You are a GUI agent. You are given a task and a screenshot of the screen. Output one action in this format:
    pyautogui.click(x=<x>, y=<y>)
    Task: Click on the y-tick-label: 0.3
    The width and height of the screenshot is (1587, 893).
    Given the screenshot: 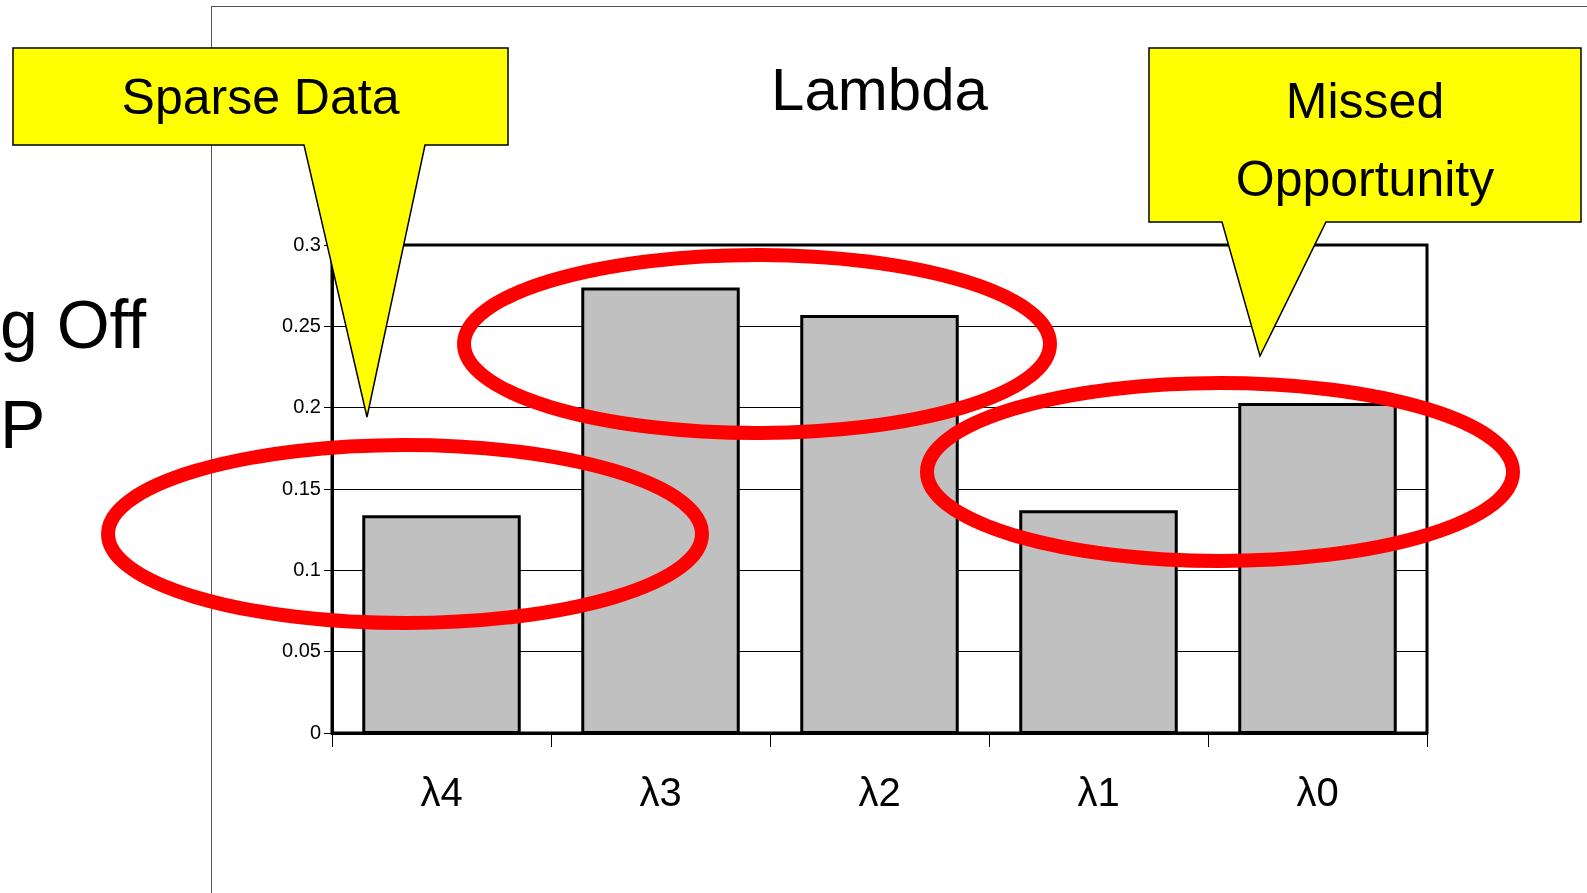 What is the action you would take?
    pyautogui.click(x=307, y=243)
    